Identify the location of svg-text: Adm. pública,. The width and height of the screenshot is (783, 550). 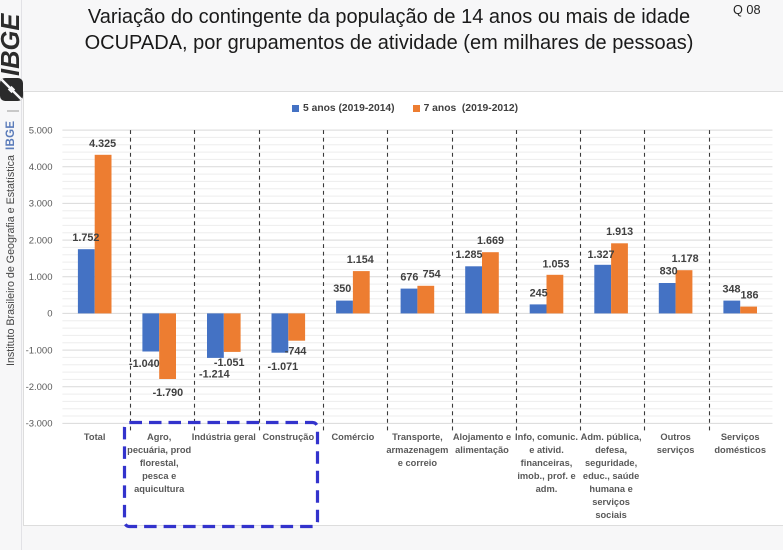
(611, 437).